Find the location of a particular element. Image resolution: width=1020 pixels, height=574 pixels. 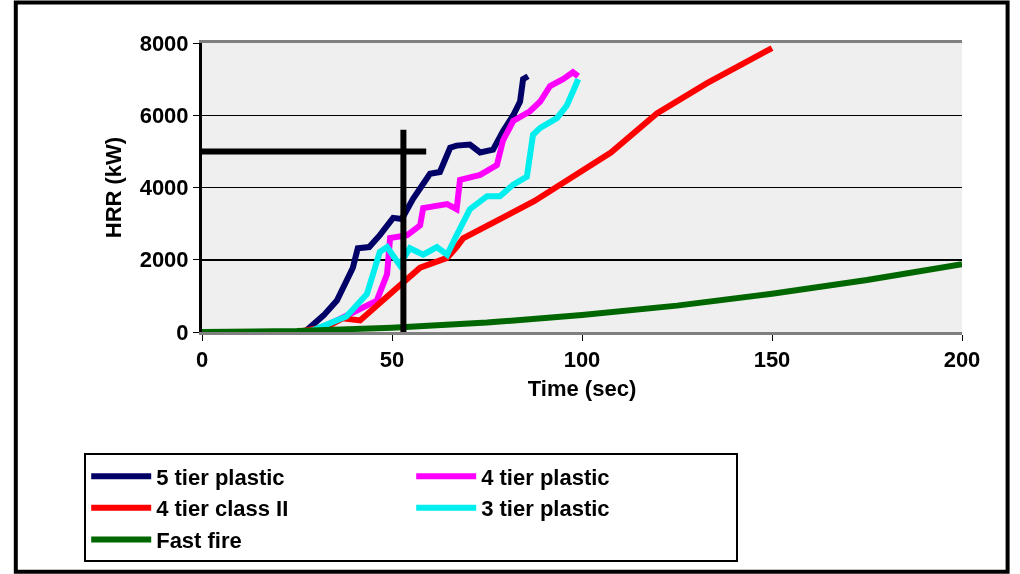

legend-label: 3 tier plastic is located at coordinates (545, 509).